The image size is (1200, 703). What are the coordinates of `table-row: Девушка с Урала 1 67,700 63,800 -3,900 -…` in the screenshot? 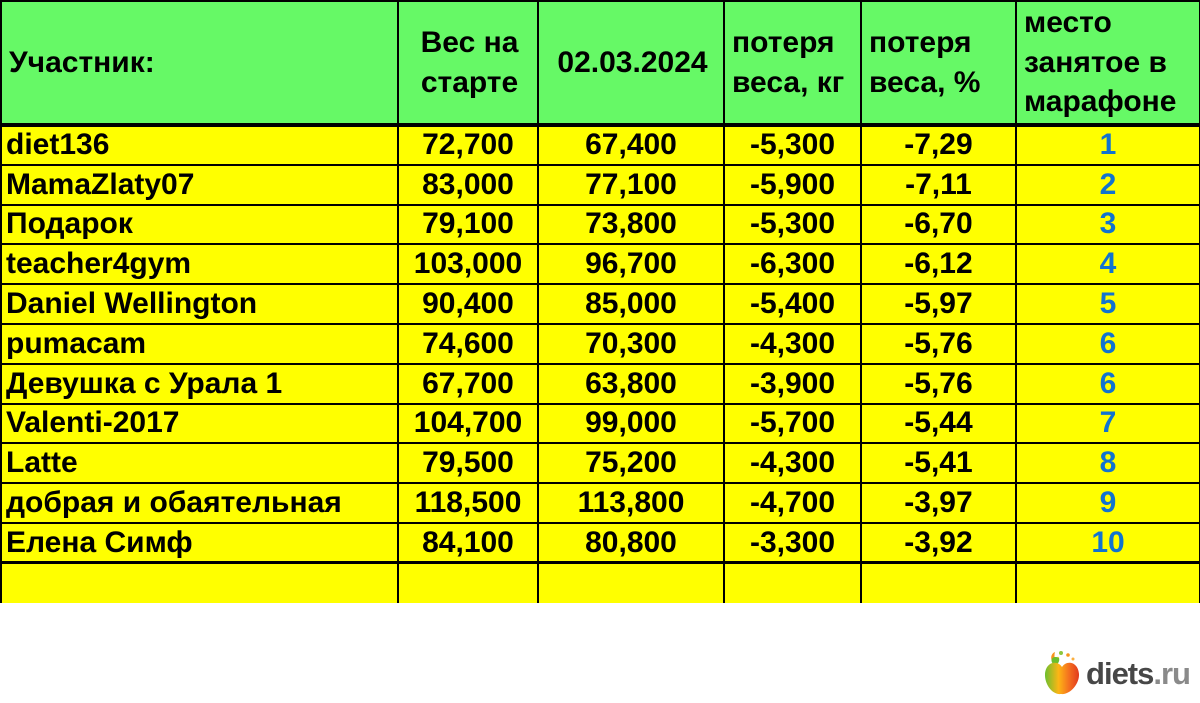 It's located at (600, 383).